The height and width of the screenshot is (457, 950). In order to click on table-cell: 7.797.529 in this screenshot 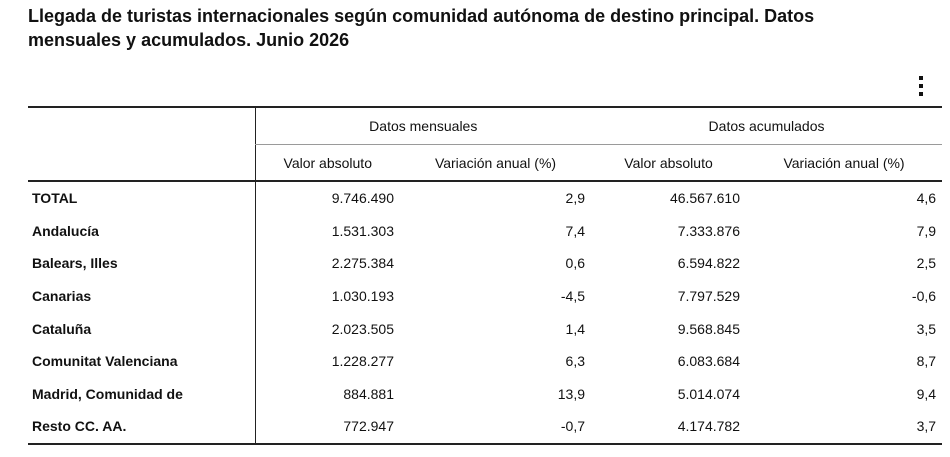, I will do `click(709, 296)`.